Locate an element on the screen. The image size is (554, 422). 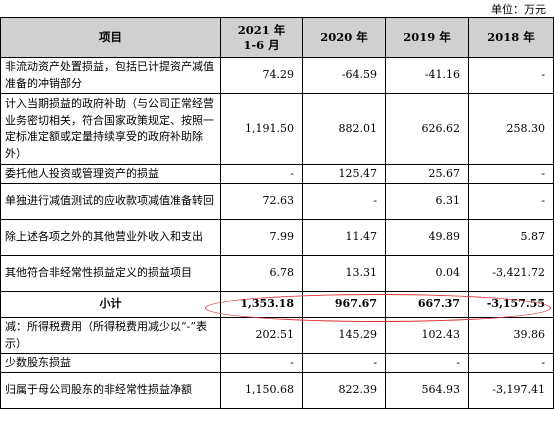
cell-value: 1,150.68 is located at coordinates (261, 390).